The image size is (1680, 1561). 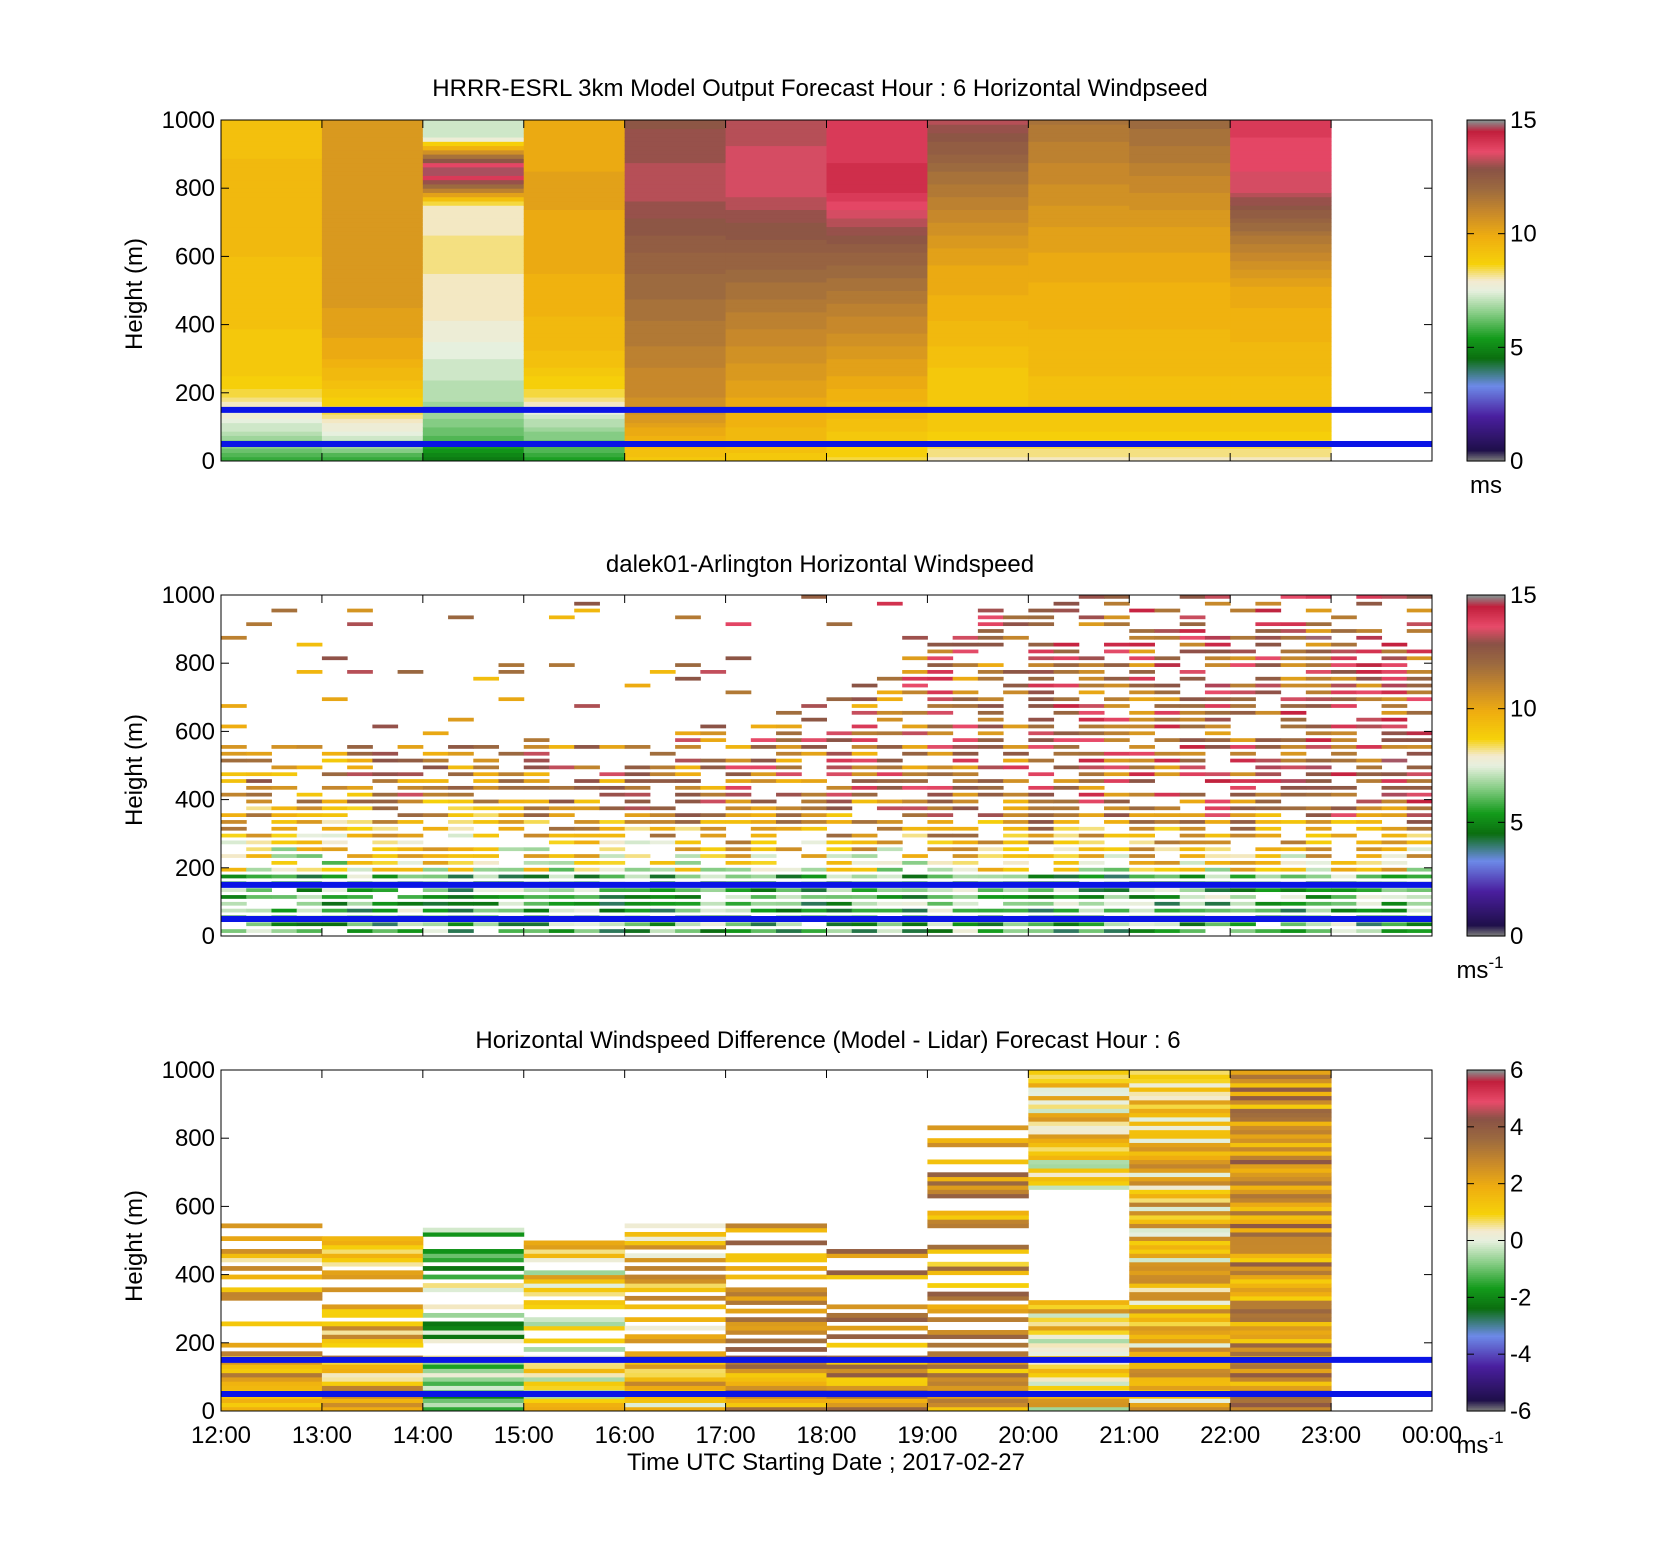 What do you see at coordinates (188, 120) in the screenshot?
I see `y-tick-label: 1000` at bounding box center [188, 120].